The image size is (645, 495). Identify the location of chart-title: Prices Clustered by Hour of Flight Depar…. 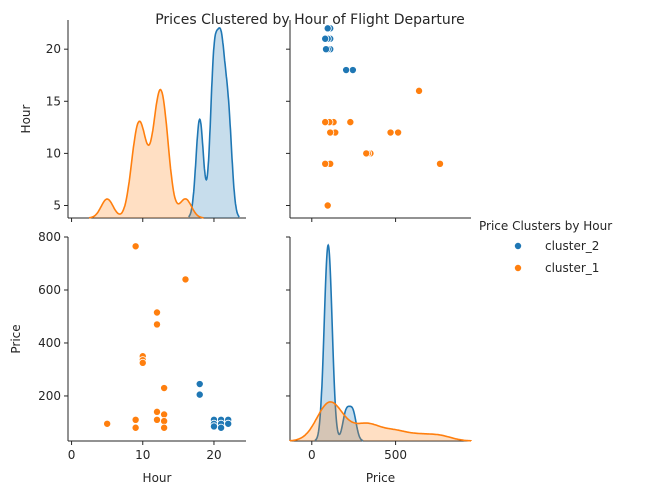
(310, 20).